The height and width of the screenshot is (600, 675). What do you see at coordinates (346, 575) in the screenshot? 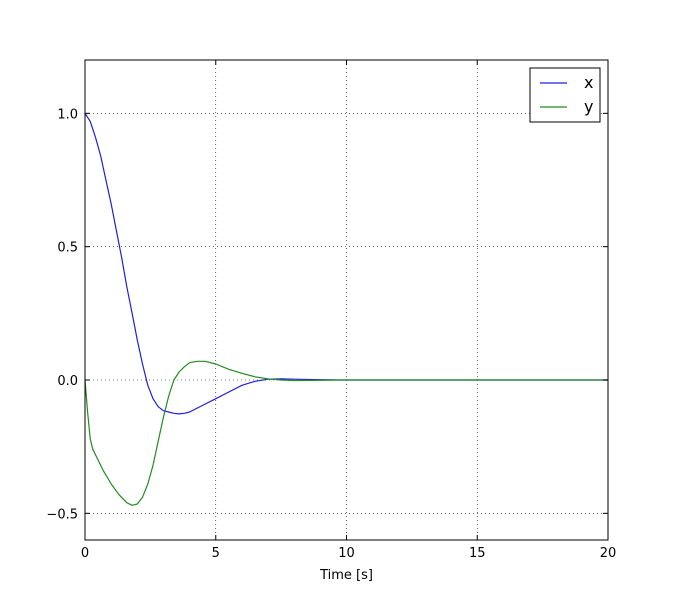
I see `x-axis-label: Time [s]` at bounding box center [346, 575].